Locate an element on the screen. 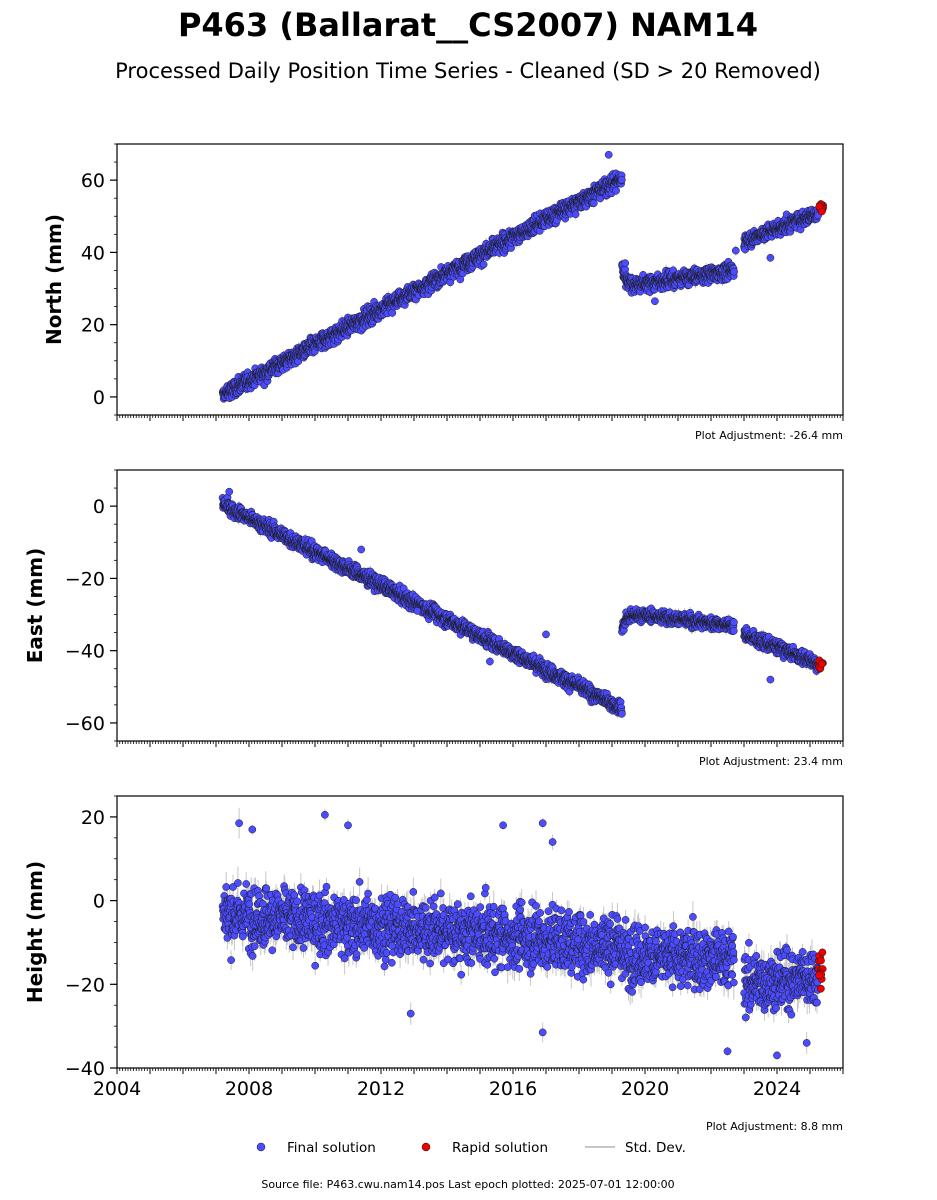  stddev-bars is located at coordinates (520, 604).